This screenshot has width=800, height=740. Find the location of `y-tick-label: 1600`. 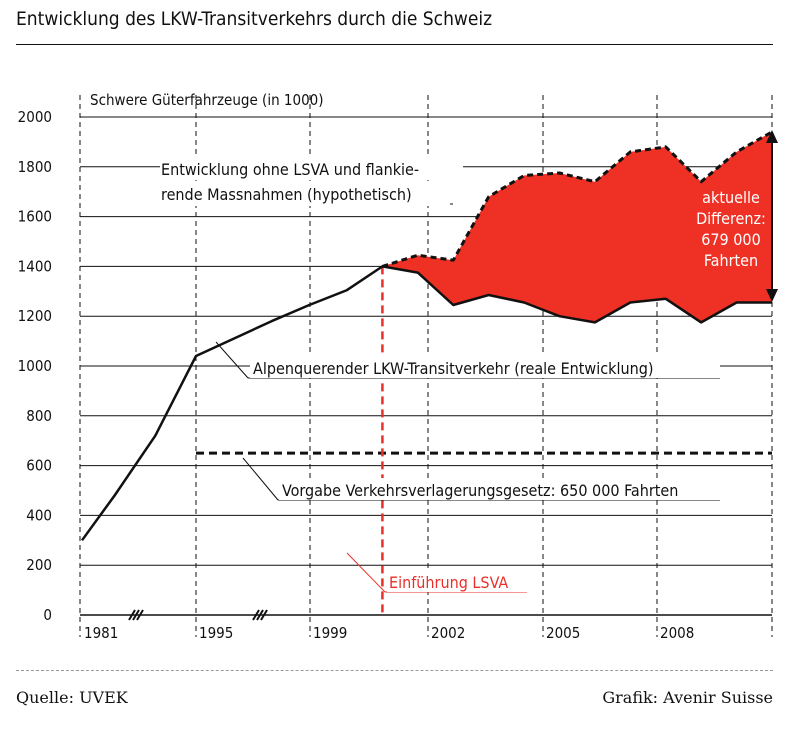

y-tick-label: 1600 is located at coordinates (35, 217).